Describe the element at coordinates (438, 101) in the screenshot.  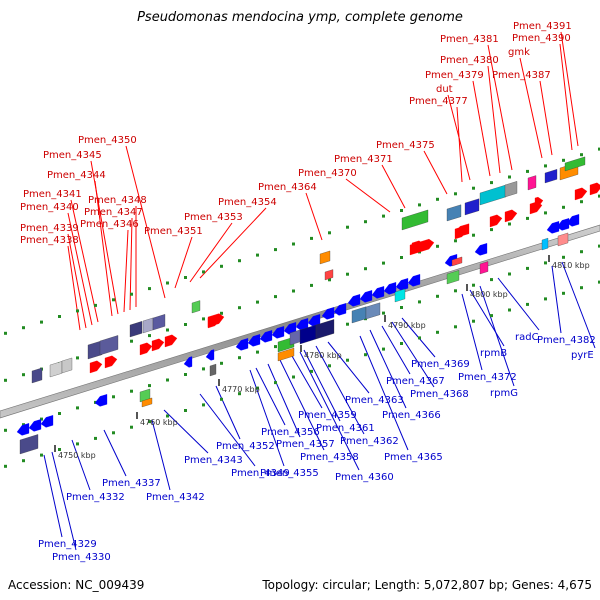
I see `gene-label: Pmen_4377` at that location.